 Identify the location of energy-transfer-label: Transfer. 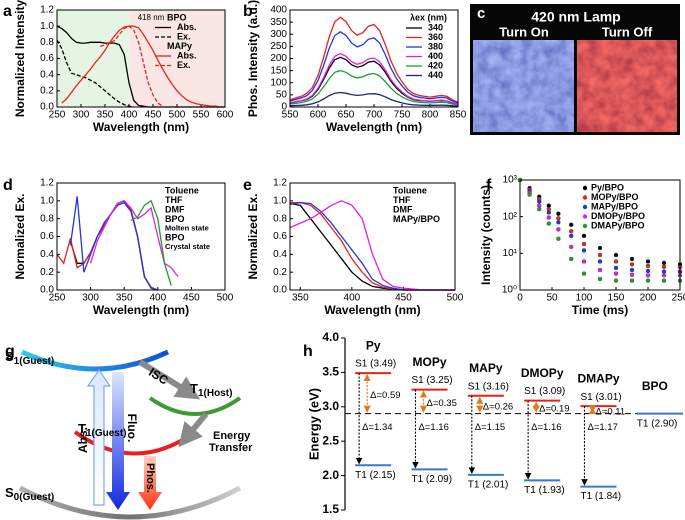
(231, 448).